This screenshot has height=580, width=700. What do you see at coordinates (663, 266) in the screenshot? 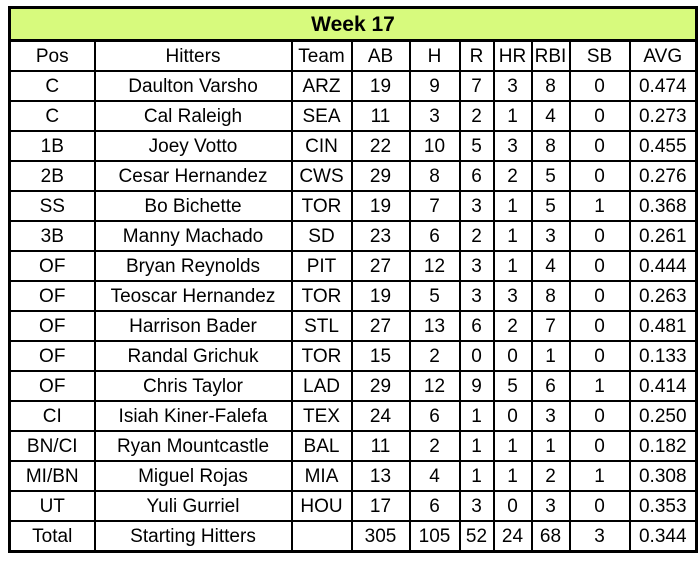
I see `cell-stat: 0.444` at bounding box center [663, 266].